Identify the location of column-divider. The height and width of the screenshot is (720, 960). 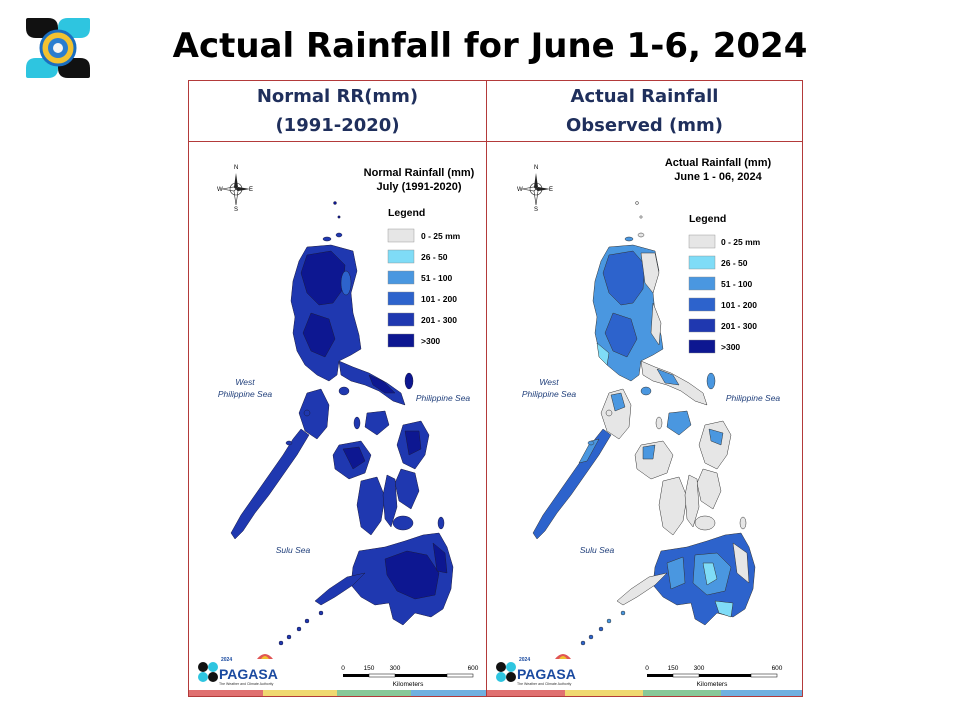
(486, 388).